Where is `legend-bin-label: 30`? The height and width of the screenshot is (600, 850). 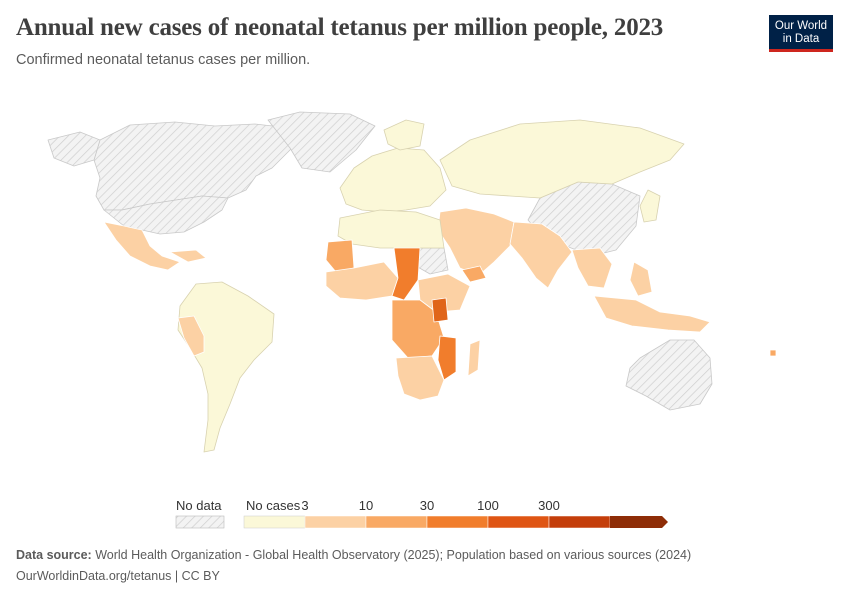
legend-bin-label: 30 is located at coordinates (427, 505).